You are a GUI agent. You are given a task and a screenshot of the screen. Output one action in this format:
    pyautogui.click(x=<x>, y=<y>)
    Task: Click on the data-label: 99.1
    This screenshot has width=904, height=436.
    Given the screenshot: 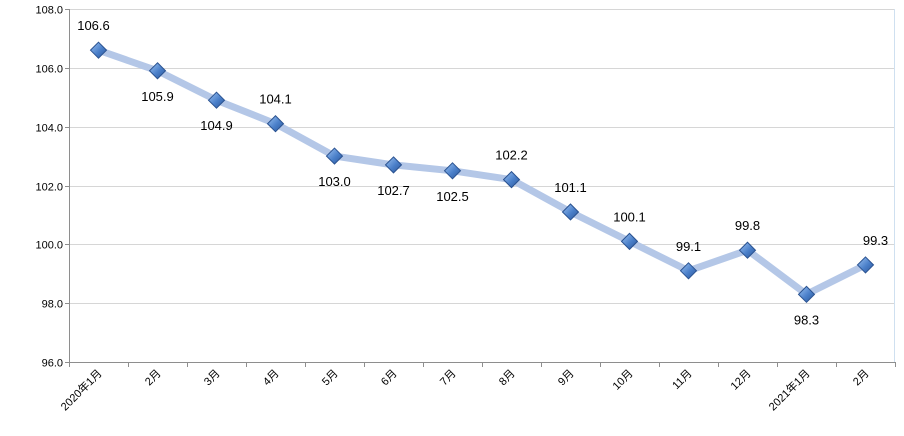 What is the action you would take?
    pyautogui.click(x=688, y=246)
    